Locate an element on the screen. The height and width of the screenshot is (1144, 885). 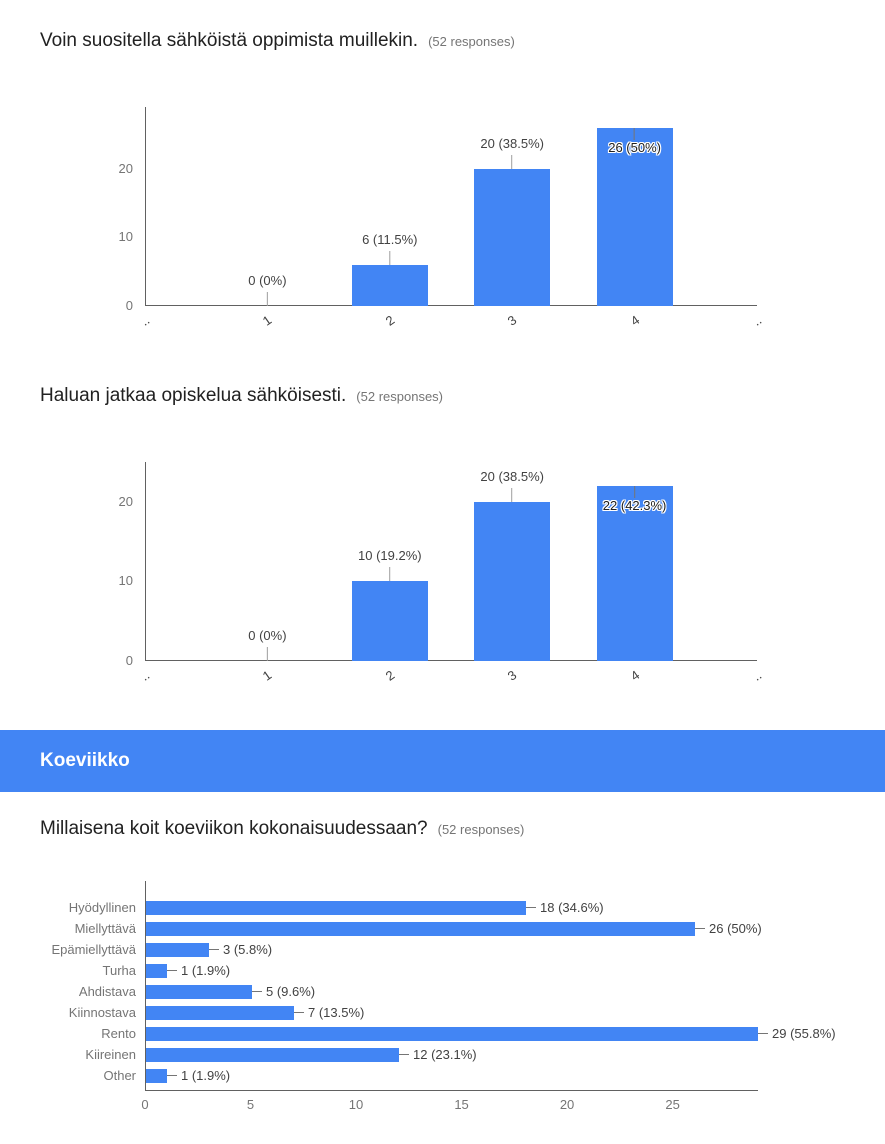
bar-row: Other 1 (1.9%) is located at coordinates (430, 1075).